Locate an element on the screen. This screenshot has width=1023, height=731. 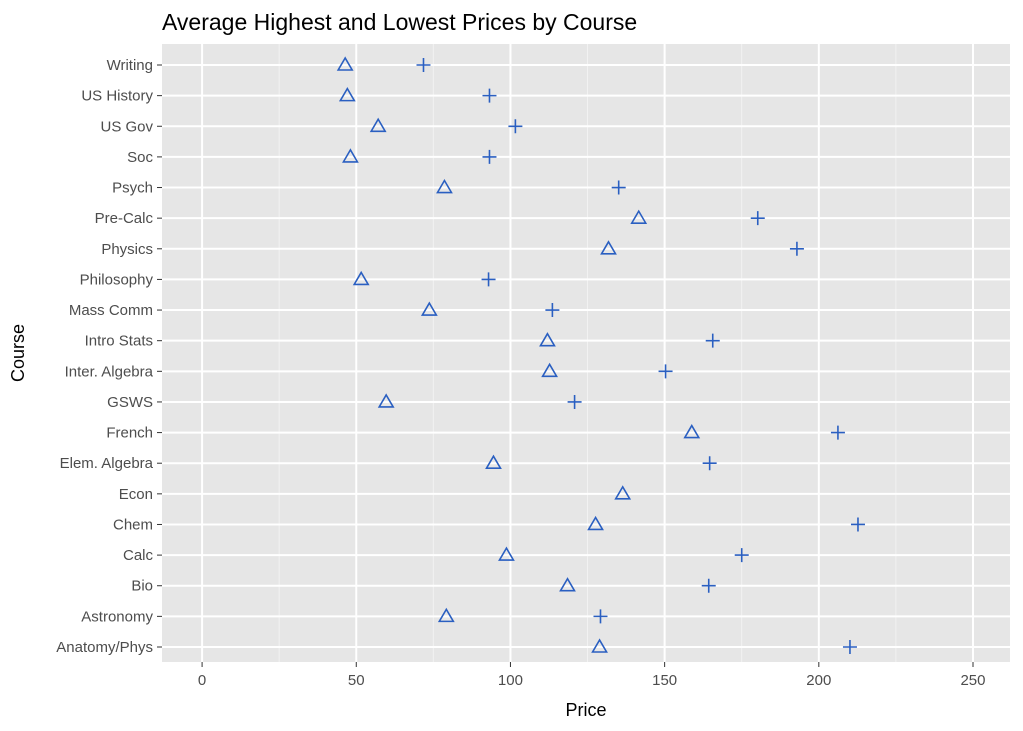
y-tick-label: Econ is located at coordinates (136, 494).